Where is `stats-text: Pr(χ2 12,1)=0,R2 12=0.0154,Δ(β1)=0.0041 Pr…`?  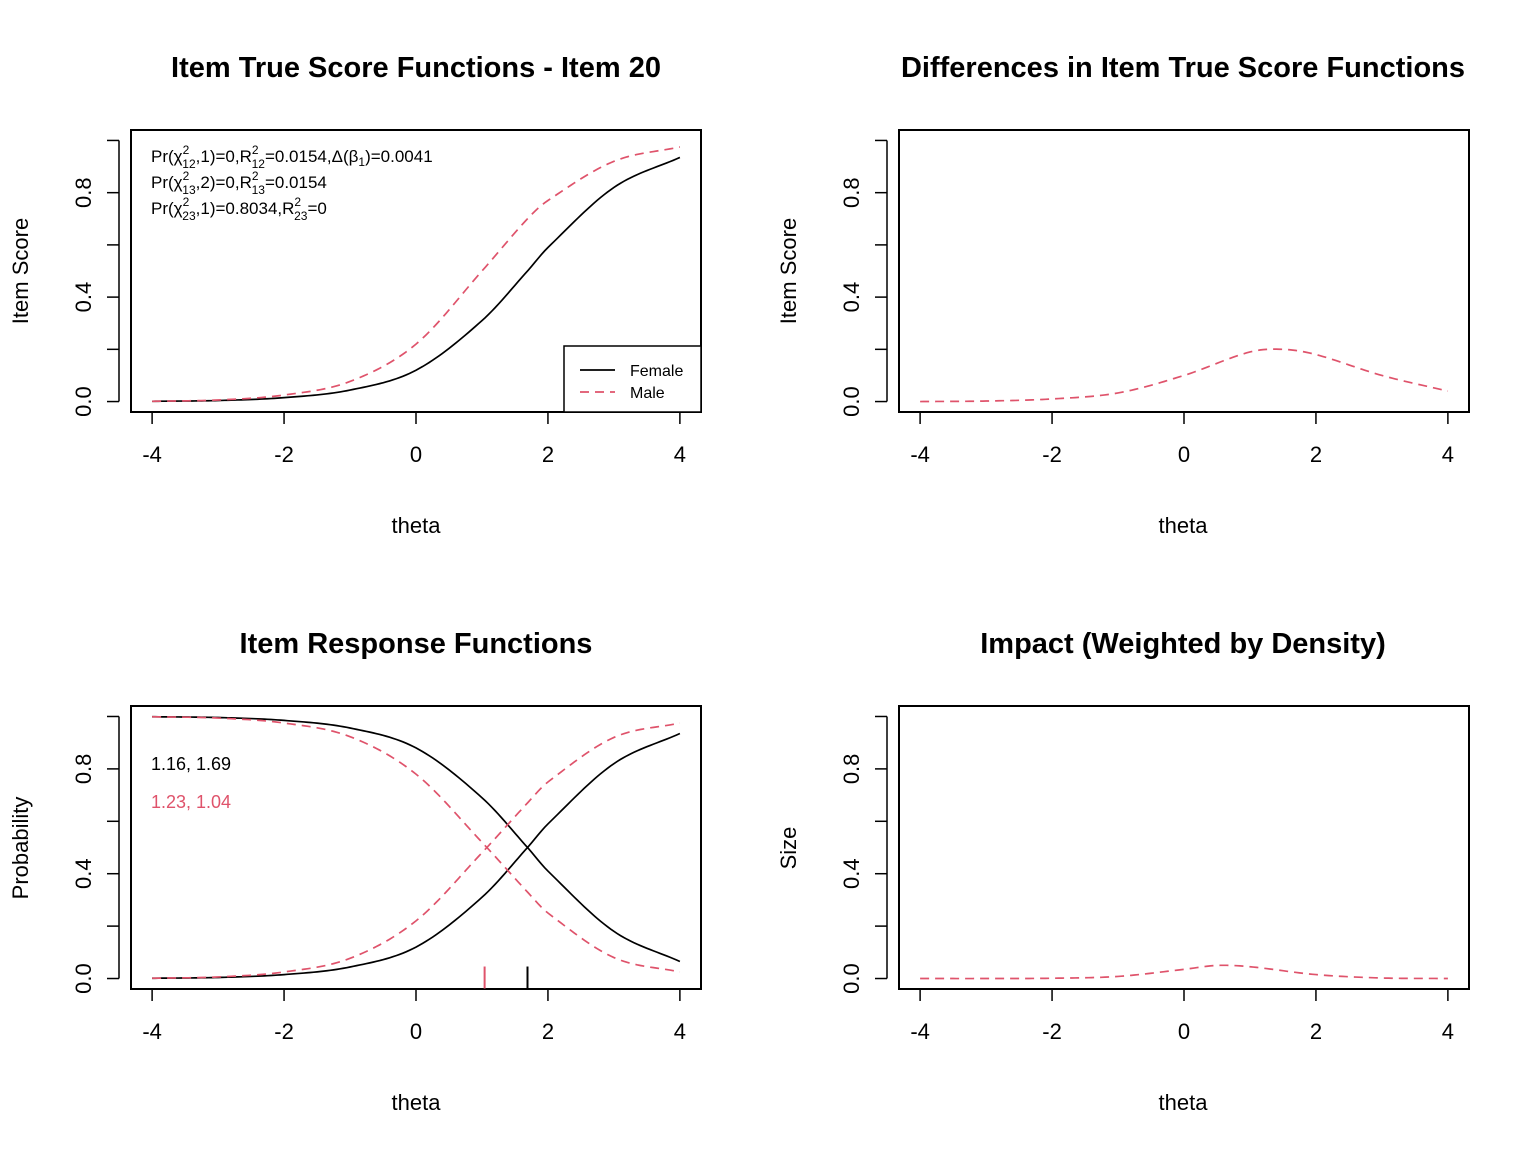
stats-text: Pr(χ2 12,1)=0,R2 12=0.0154,Δ(β1)=0.0041 Pr… is located at coordinates (292, 183).